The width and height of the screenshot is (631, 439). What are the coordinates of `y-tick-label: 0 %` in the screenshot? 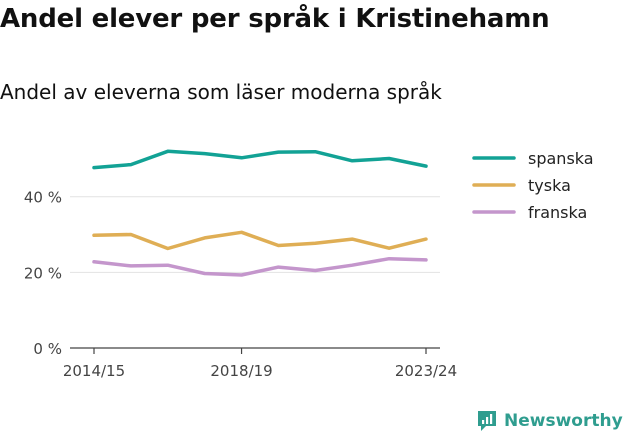 It's located at (47, 349).